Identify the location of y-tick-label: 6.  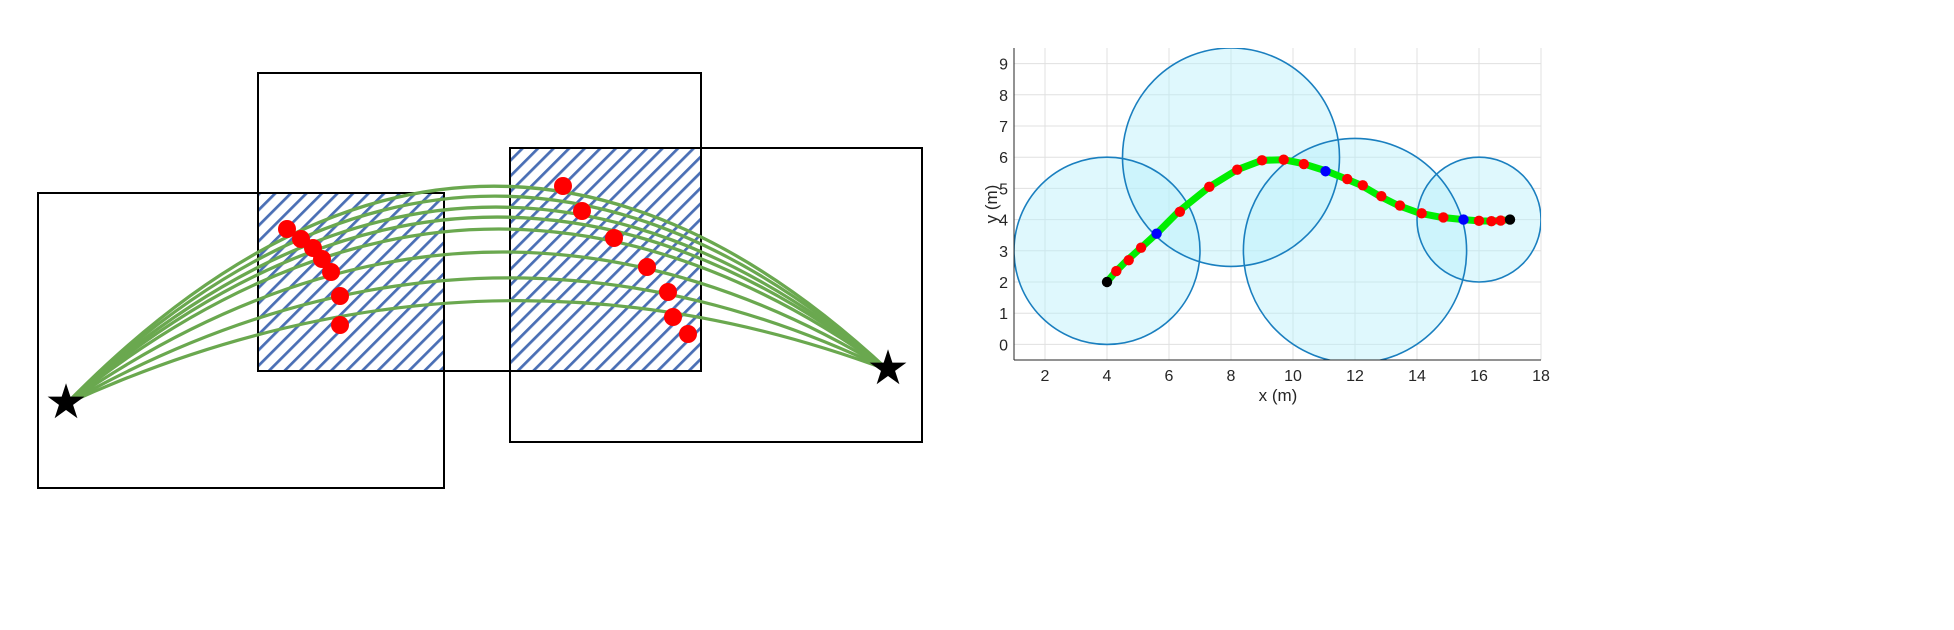
(1003, 158).